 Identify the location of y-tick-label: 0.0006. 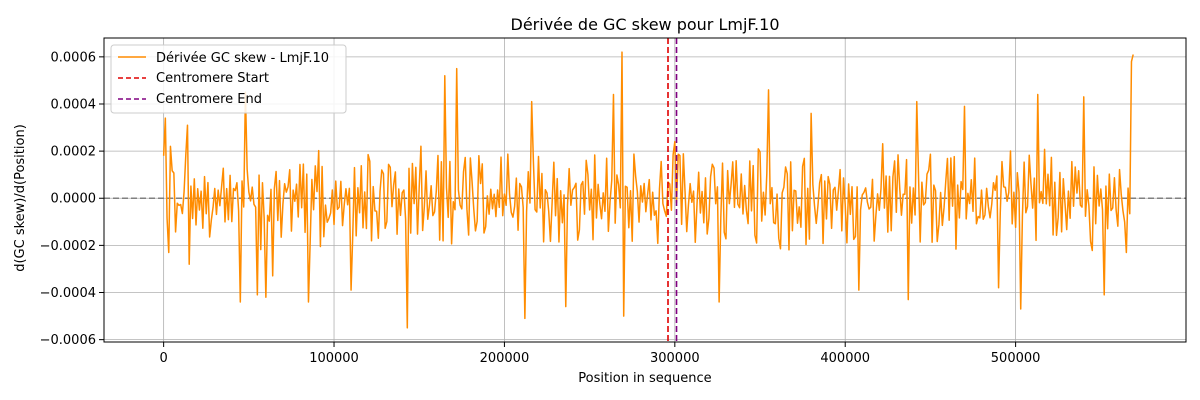
(74, 57).